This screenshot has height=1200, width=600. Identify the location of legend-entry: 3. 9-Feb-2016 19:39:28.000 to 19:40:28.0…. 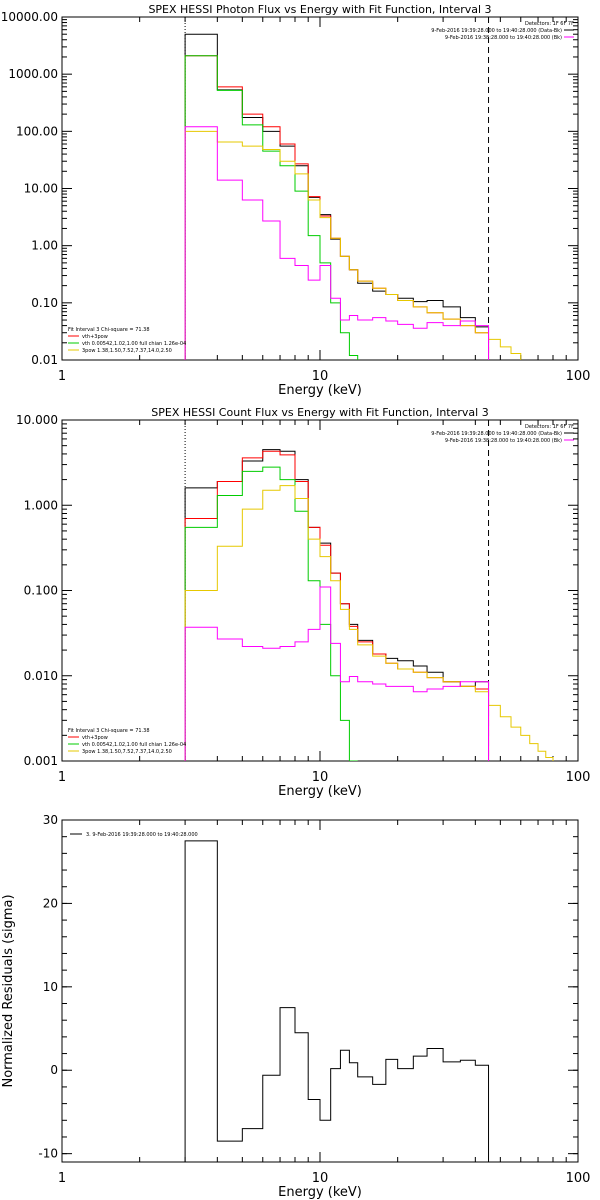
(142, 835).